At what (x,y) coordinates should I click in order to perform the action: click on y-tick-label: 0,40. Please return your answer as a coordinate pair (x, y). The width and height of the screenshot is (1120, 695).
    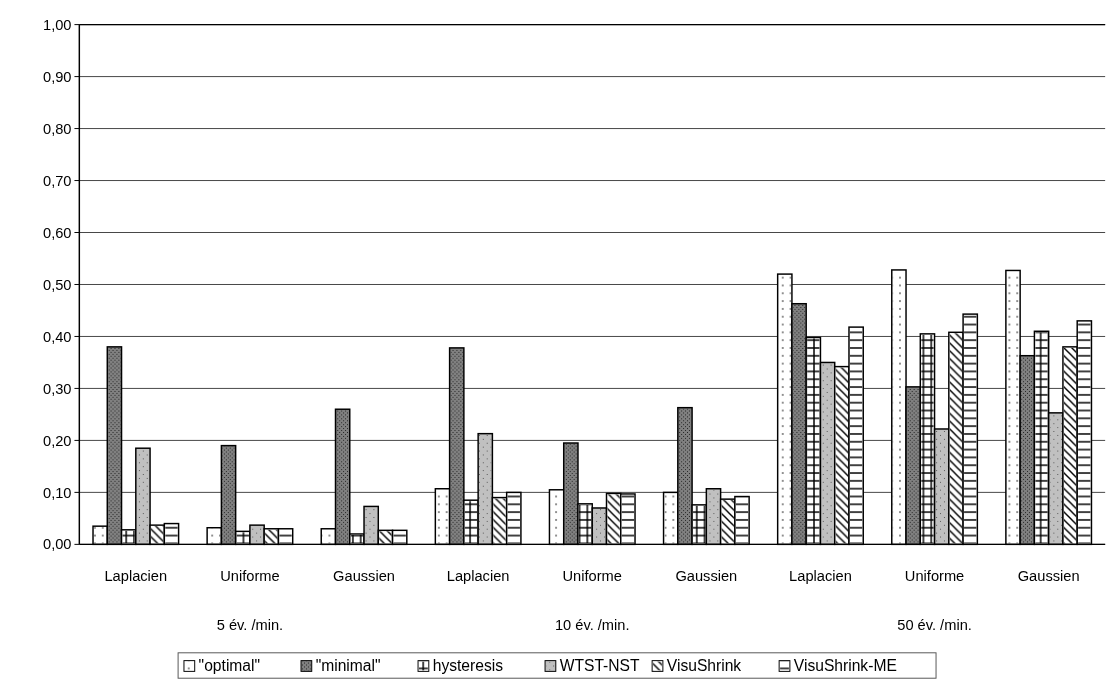
    Looking at the image, I should click on (57, 336).